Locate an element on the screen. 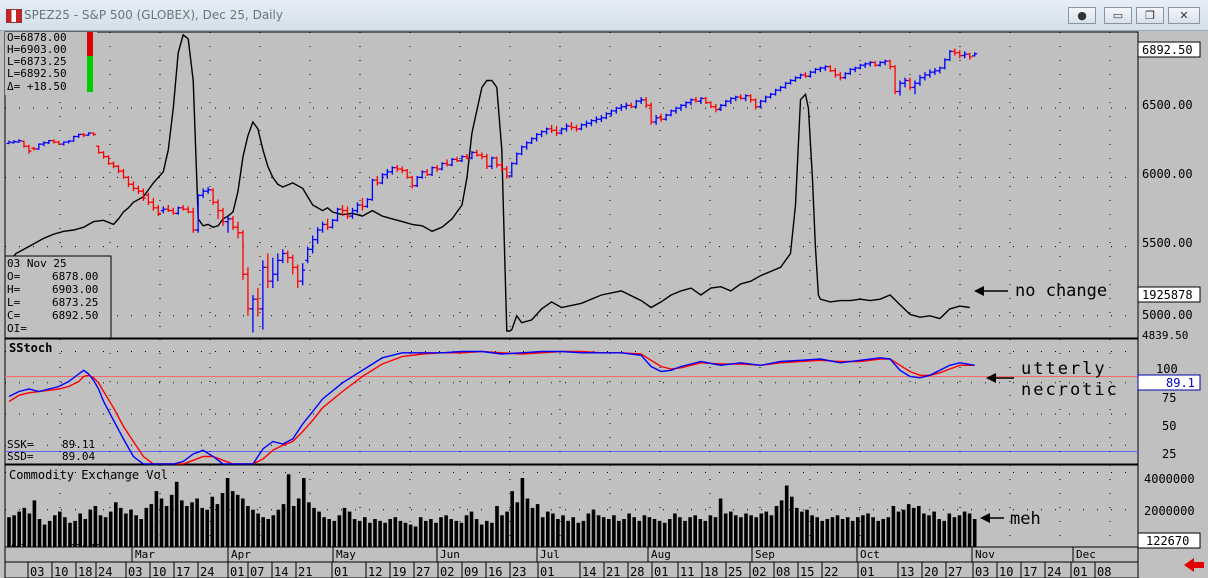 This screenshot has height=578, width=1208. record-button: ● is located at coordinates (1082, 15).